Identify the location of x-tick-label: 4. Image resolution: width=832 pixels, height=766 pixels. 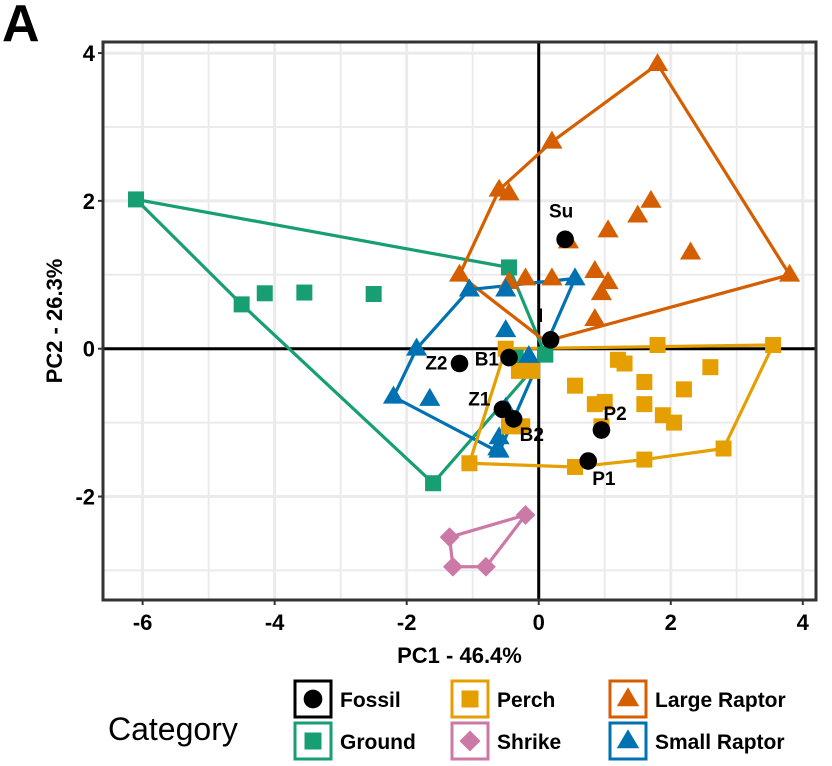
(803, 622).